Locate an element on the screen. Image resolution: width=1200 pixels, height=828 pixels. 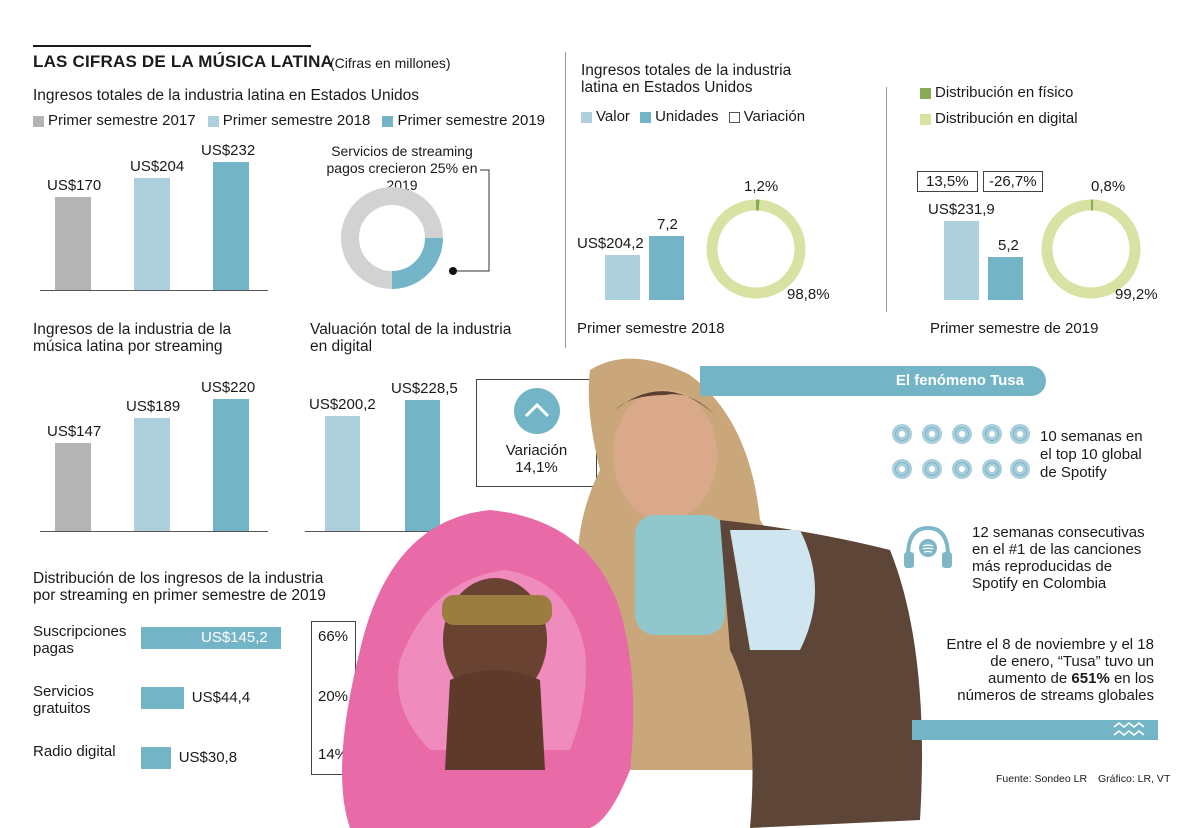
legend-2019: Primer semestre 2019 is located at coordinates (463, 120).